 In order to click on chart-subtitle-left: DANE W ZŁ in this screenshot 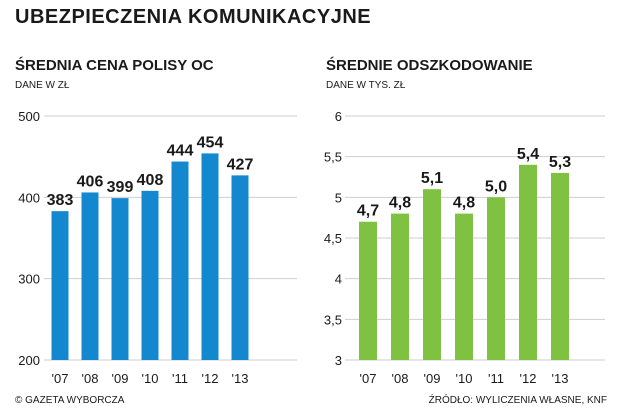, I will do `click(42, 85)`.